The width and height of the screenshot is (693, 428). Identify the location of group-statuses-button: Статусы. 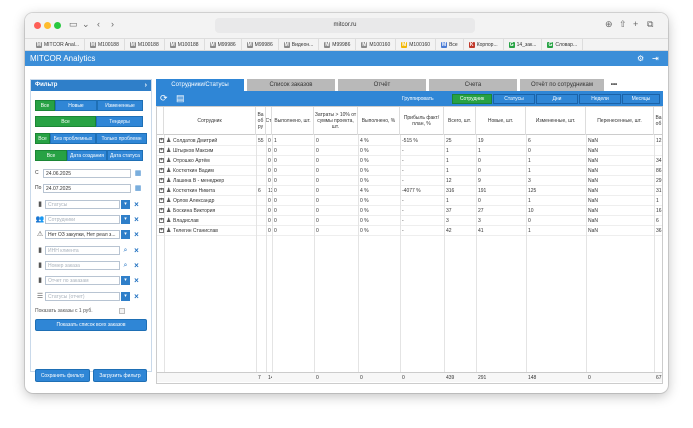
(514, 99).